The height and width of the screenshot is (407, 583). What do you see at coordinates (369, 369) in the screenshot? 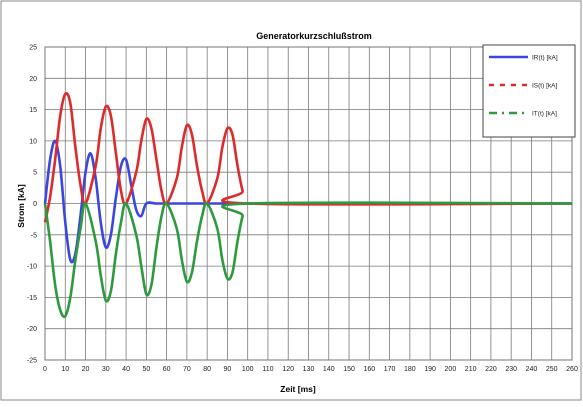
I see `x-tick-label: 160` at bounding box center [369, 369].